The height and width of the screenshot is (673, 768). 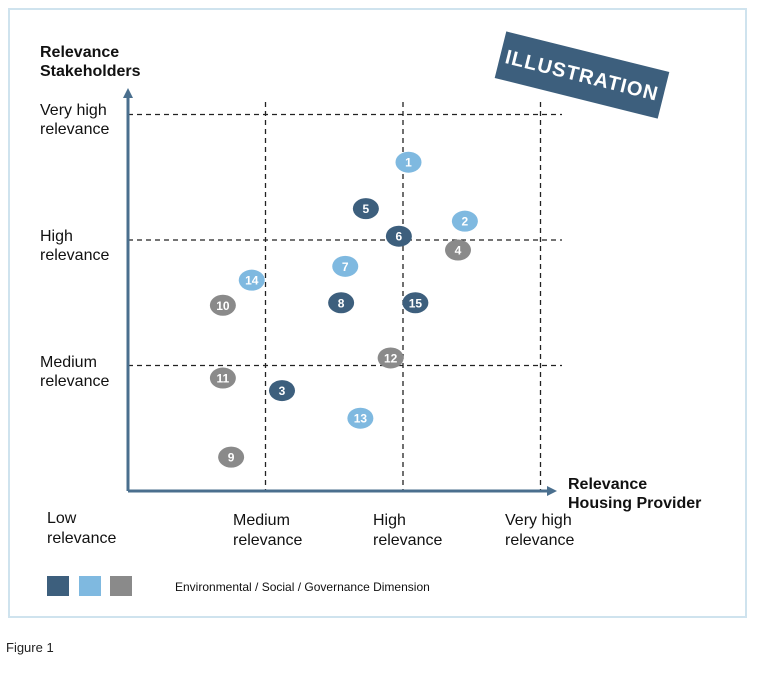 What do you see at coordinates (539, 530) in the screenshot?
I see `x-tick-label: Very high relevance` at bounding box center [539, 530].